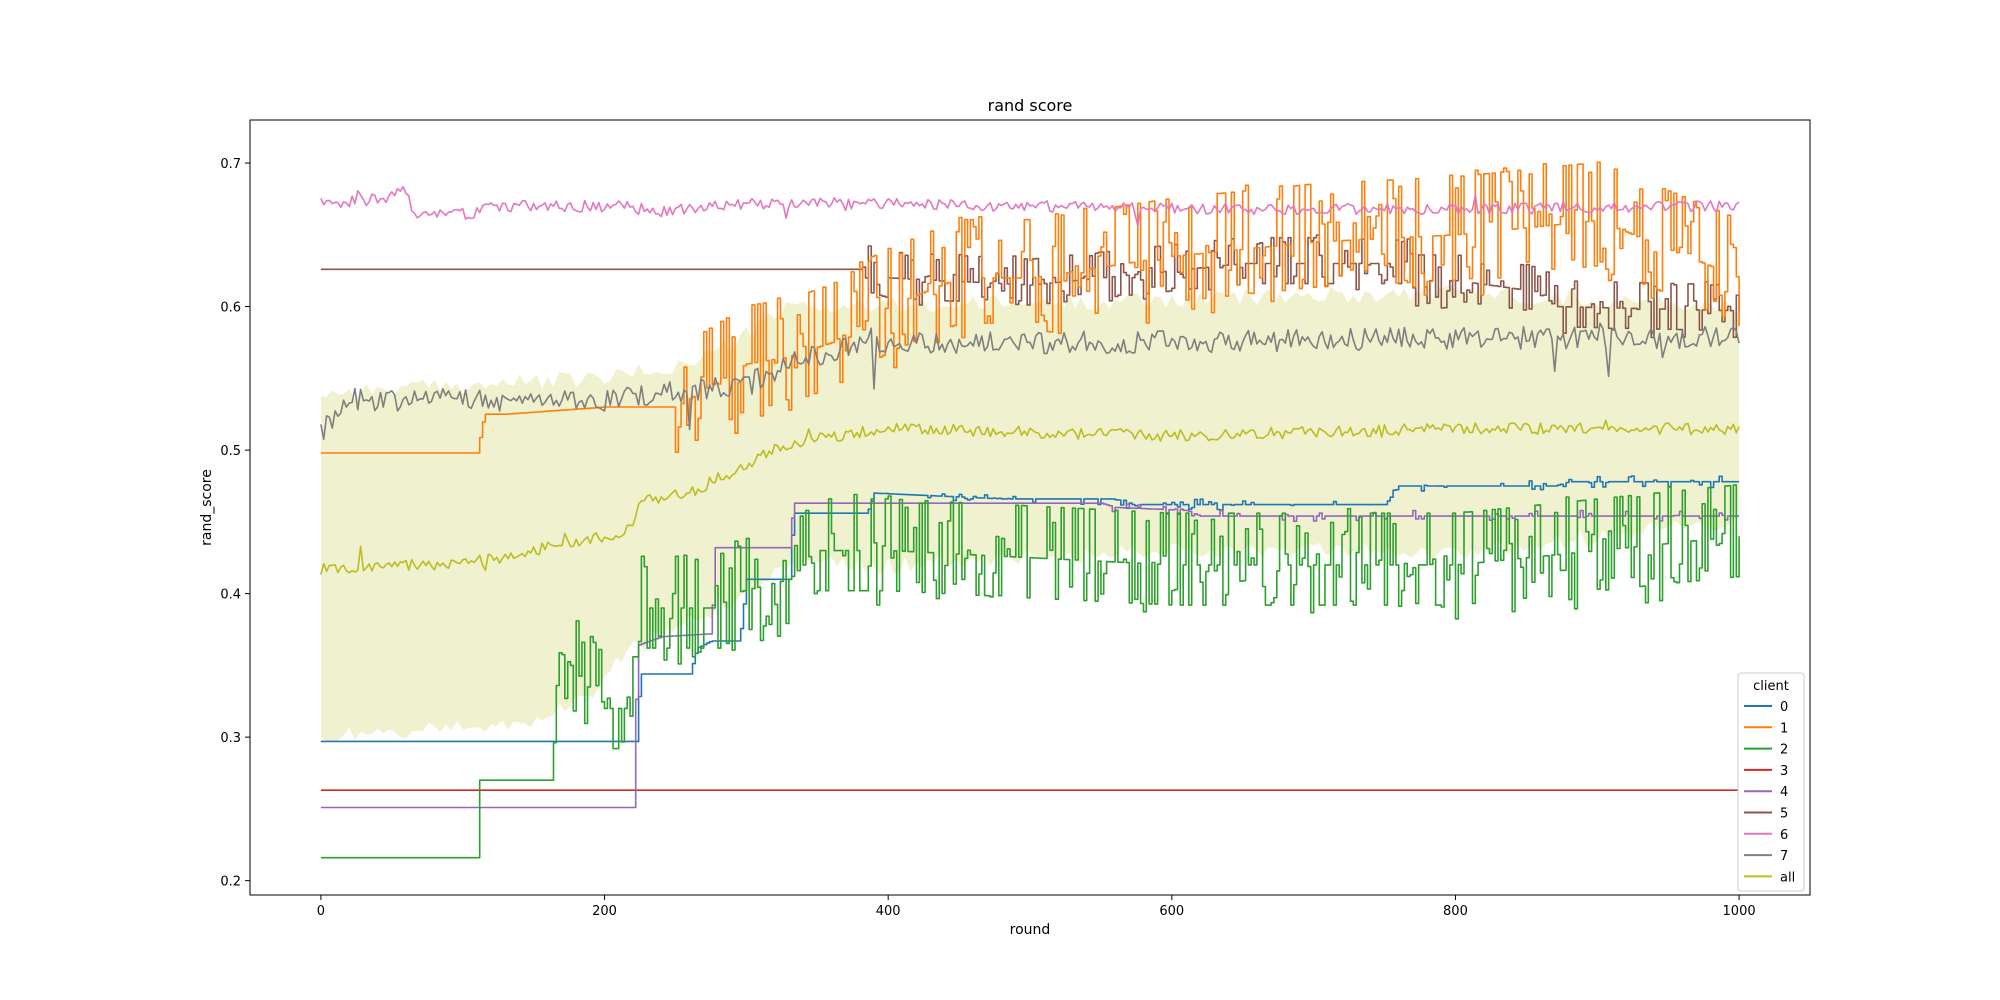 The image size is (2000, 1000). What do you see at coordinates (604, 911) in the screenshot?
I see `x-tick-label: 200` at bounding box center [604, 911].